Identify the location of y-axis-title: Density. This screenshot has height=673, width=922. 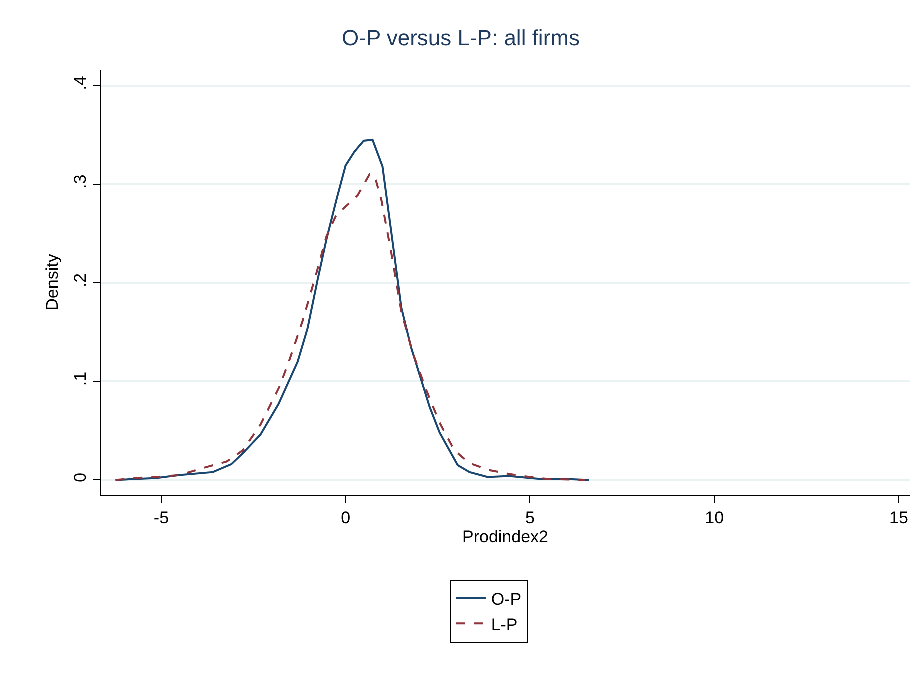
(52, 282).